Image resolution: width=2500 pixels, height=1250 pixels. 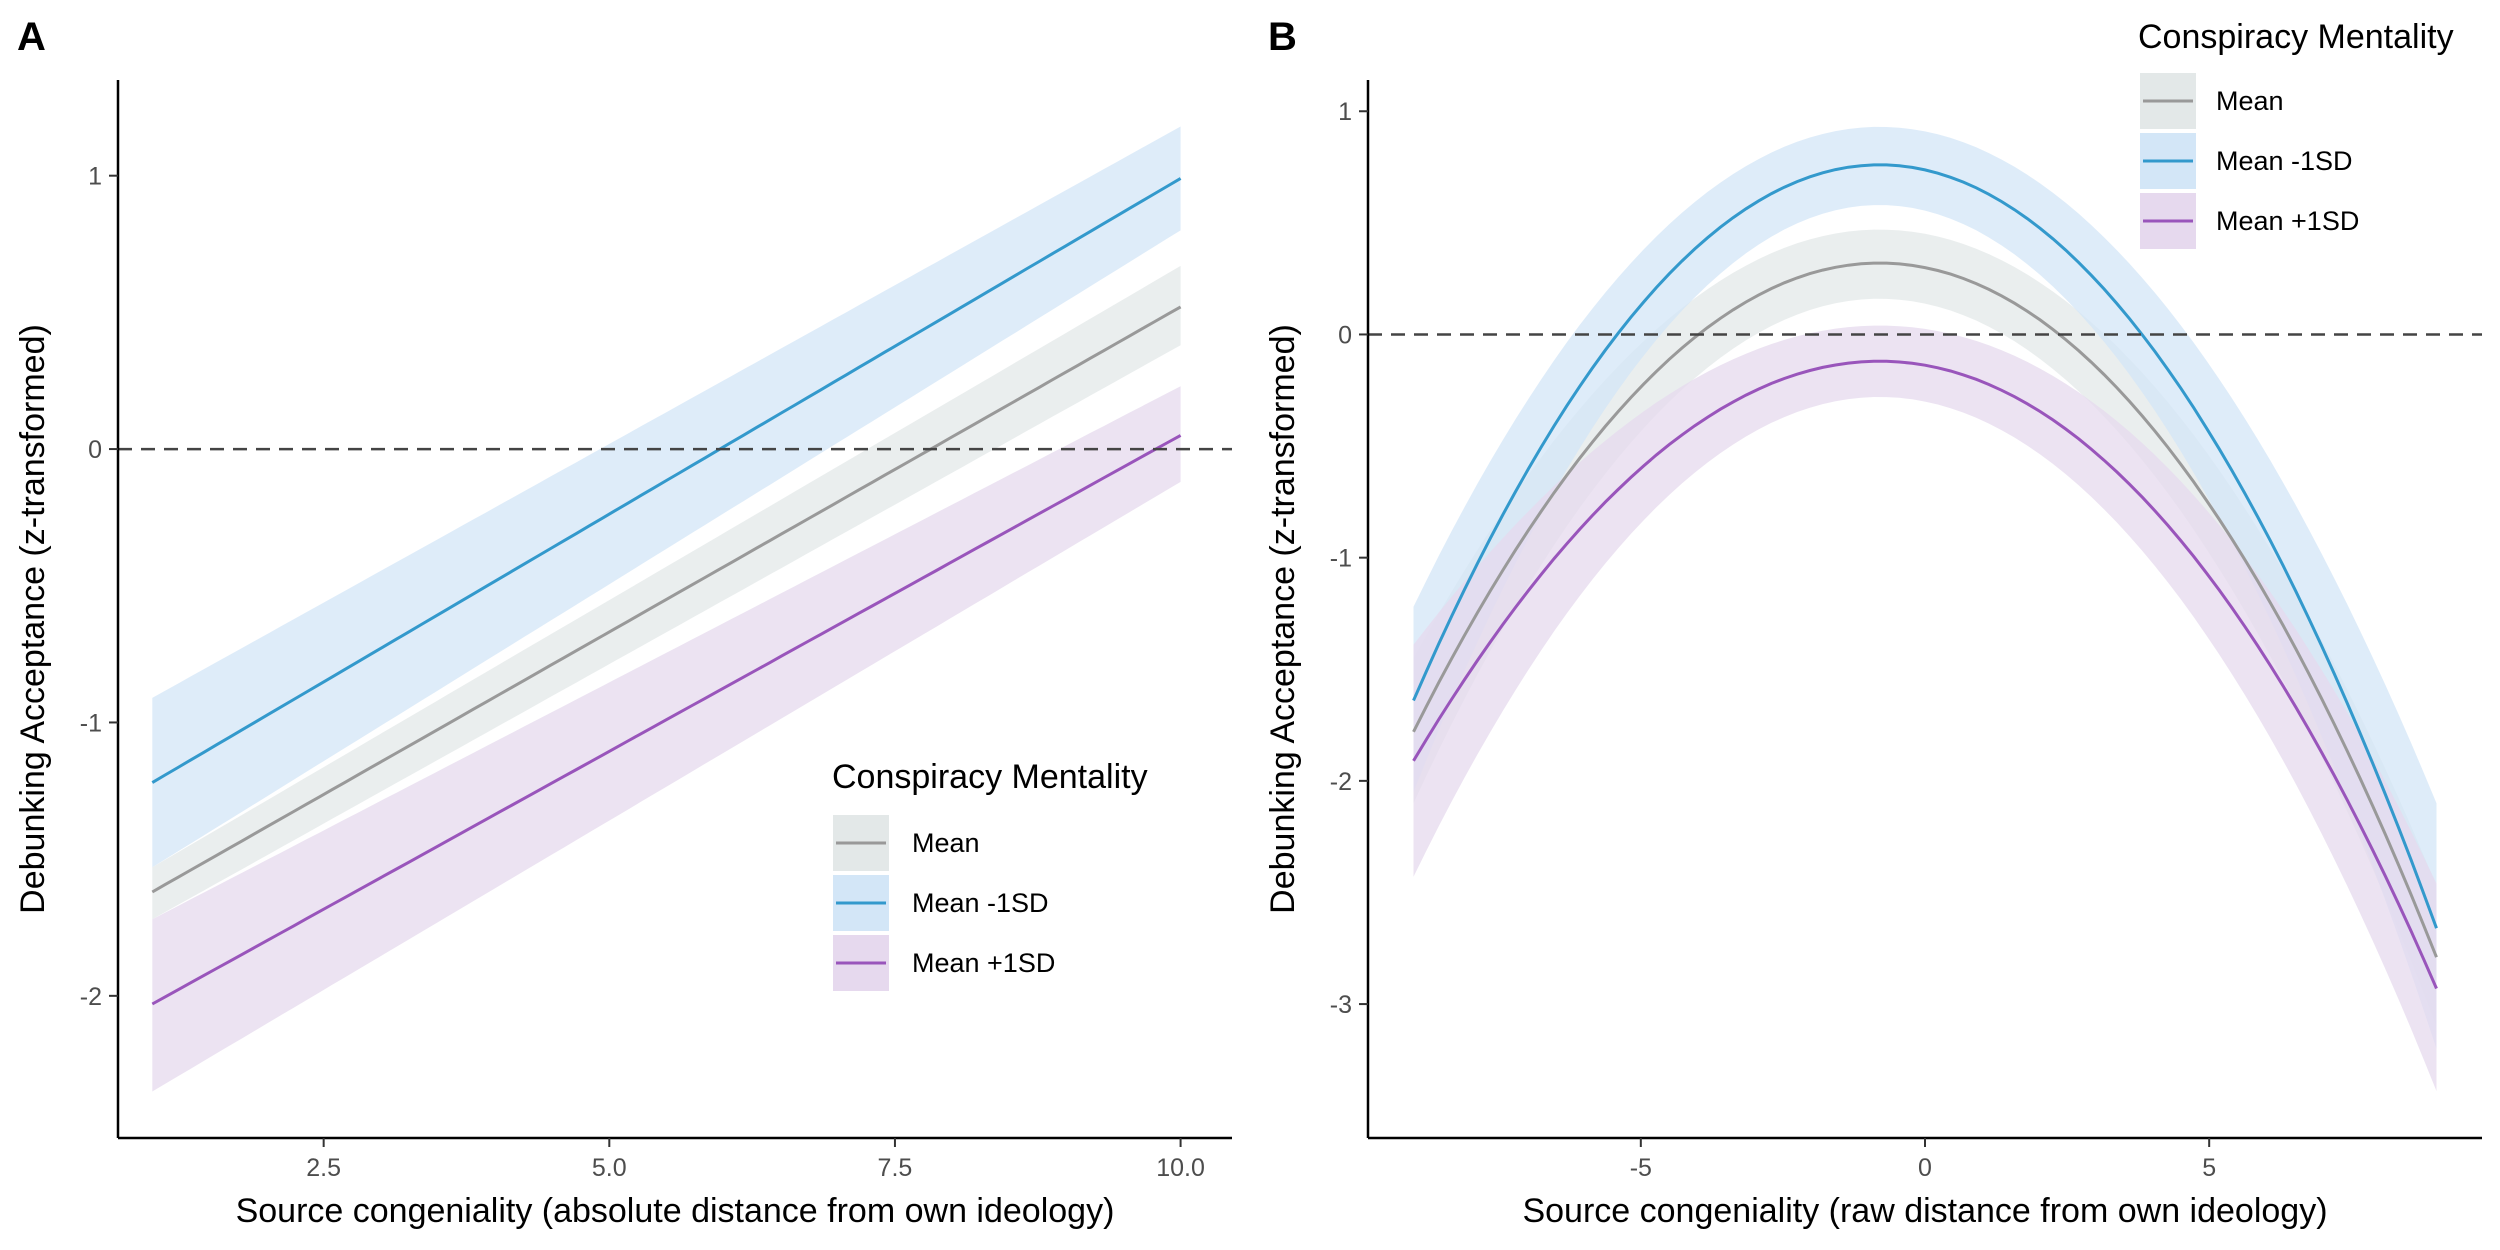 I want to click on panel-a-label: A, so click(x=31, y=37).